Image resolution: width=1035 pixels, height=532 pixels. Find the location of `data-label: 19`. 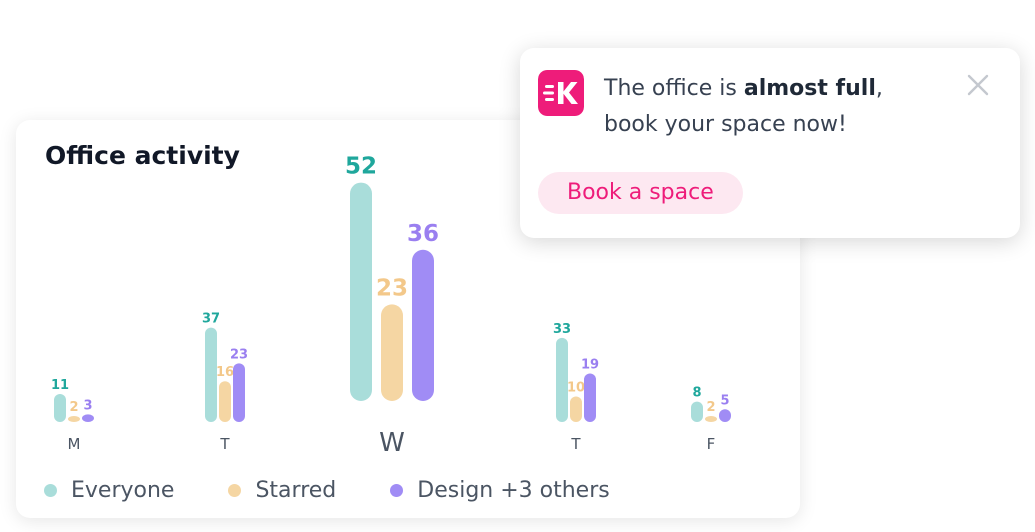

data-label: 19 is located at coordinates (590, 365).